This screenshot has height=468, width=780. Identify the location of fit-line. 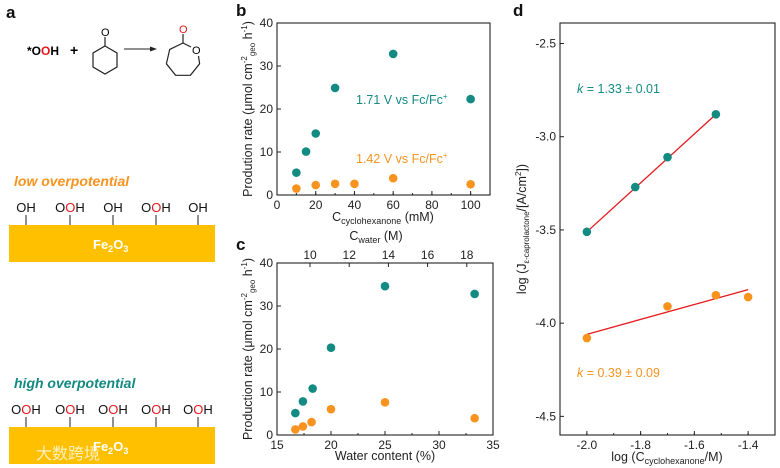
(651, 173).